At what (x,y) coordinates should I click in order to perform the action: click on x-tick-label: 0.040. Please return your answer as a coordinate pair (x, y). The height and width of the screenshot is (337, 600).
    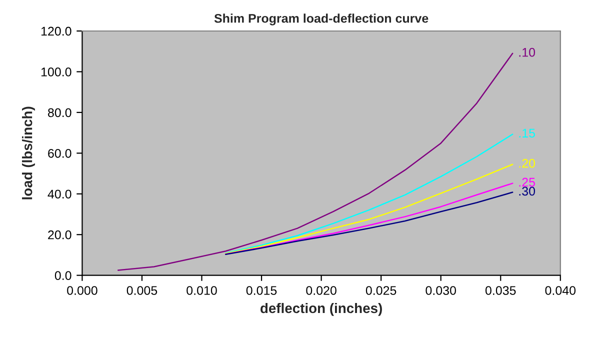
    Looking at the image, I should click on (560, 290).